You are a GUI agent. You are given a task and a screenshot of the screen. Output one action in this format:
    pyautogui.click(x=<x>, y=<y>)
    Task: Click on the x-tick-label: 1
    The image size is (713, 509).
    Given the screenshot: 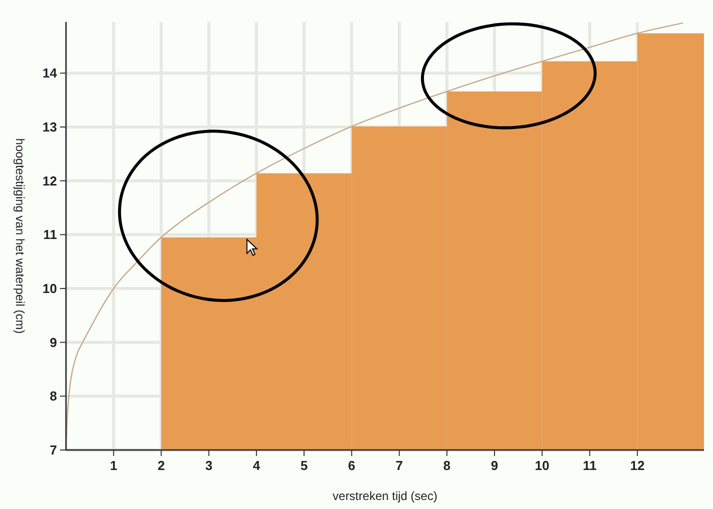 What is the action you would take?
    pyautogui.click(x=114, y=465)
    